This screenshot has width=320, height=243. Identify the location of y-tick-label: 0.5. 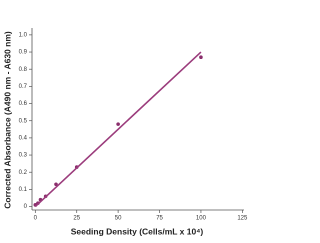
(23, 121).